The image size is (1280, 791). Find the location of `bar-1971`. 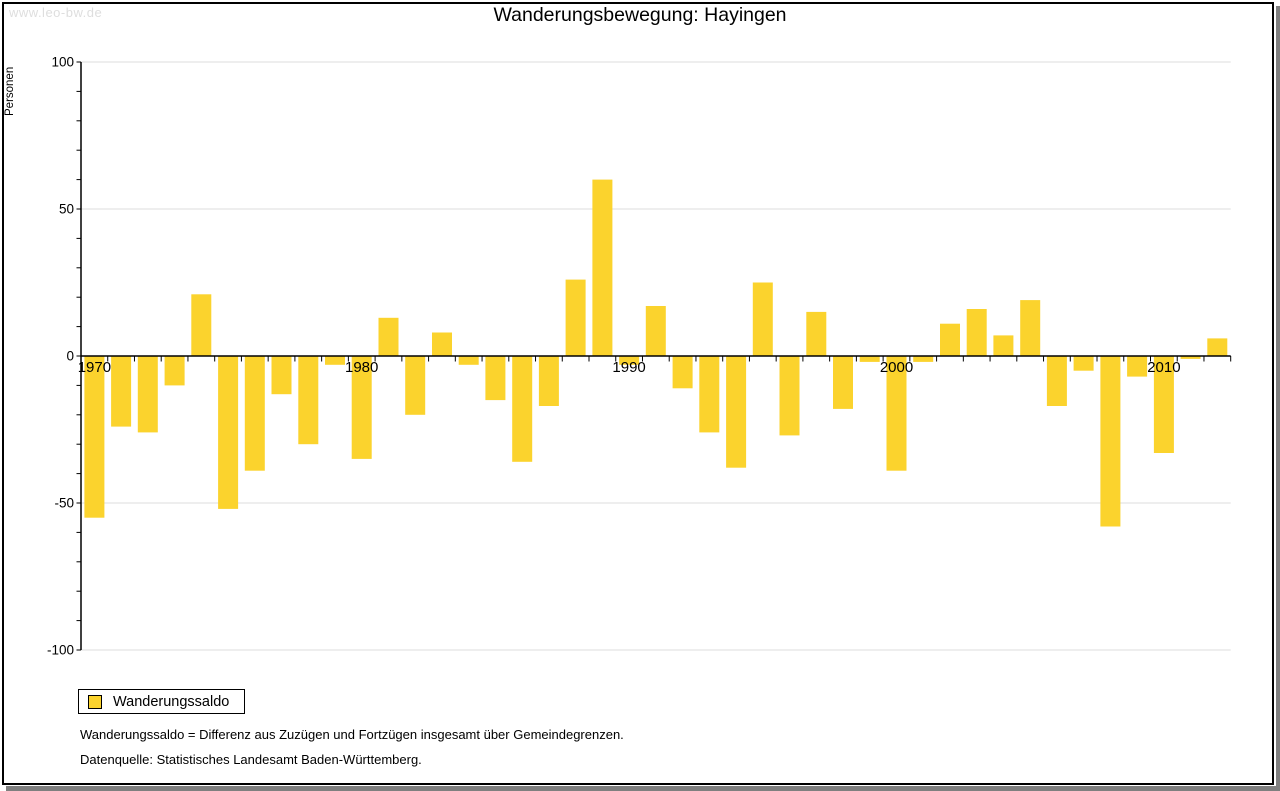

bar-1971 is located at coordinates (121, 391).